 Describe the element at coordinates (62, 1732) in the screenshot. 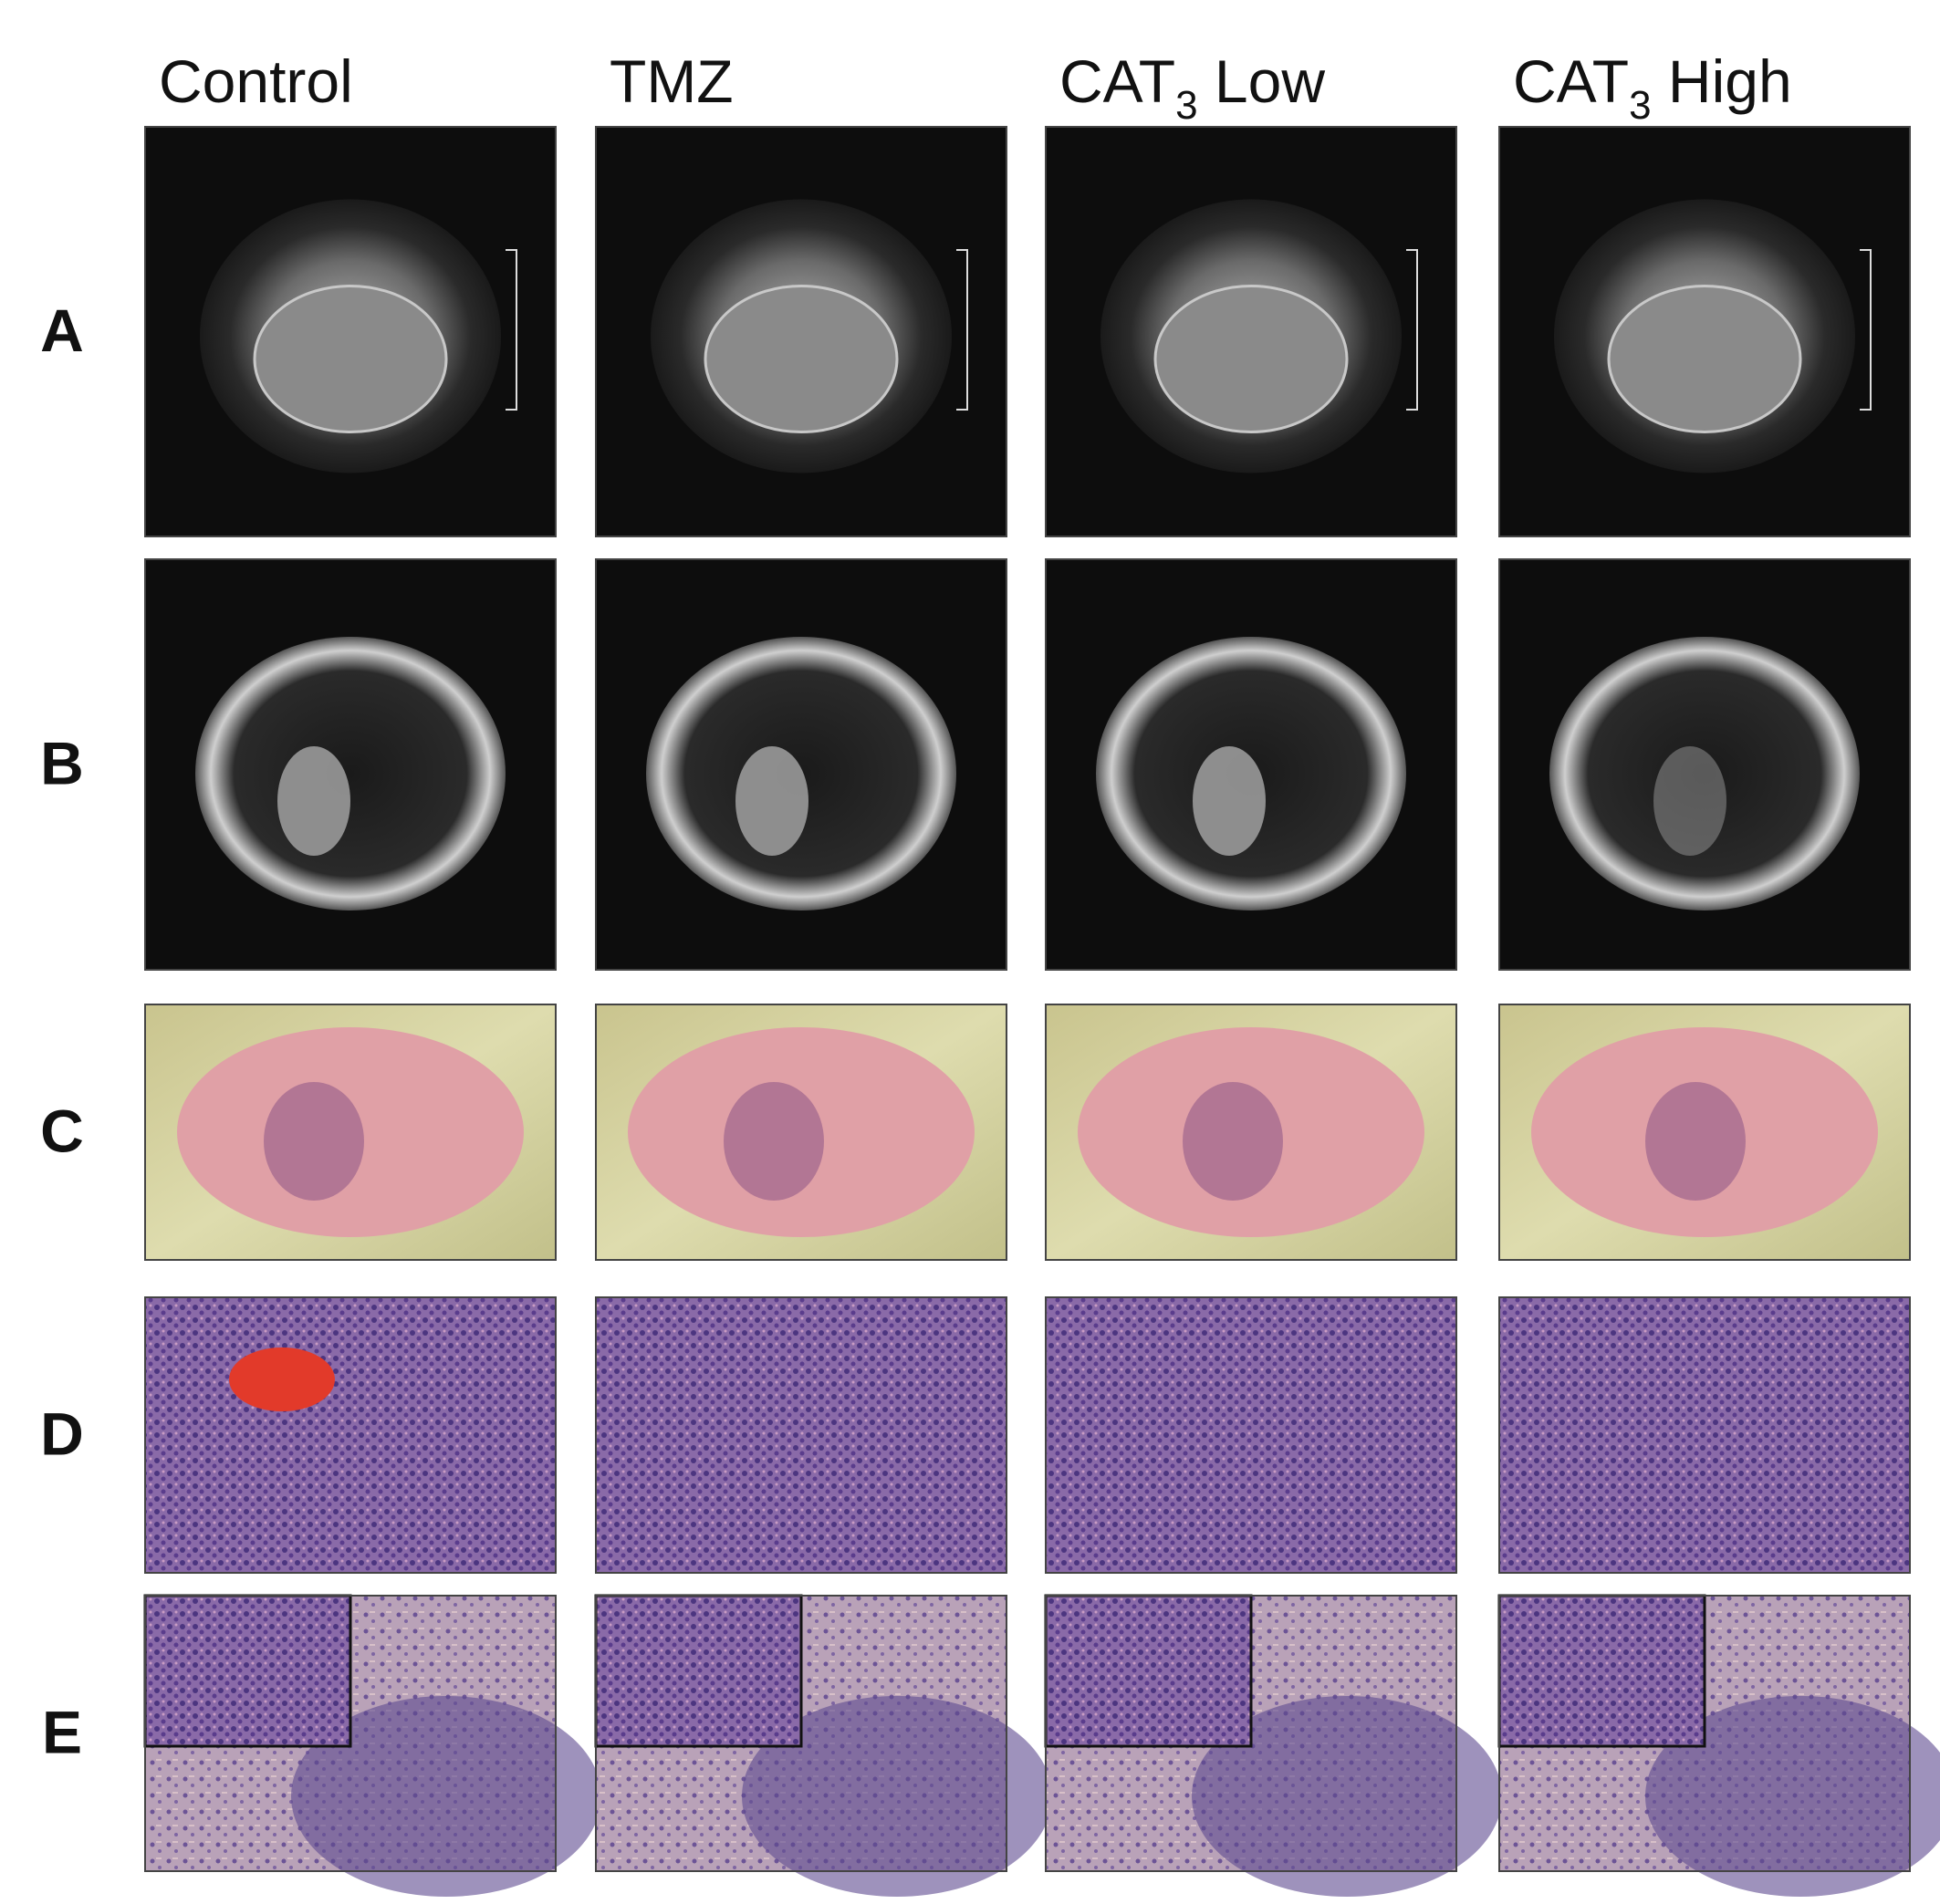

I see `row-label: E` at that location.